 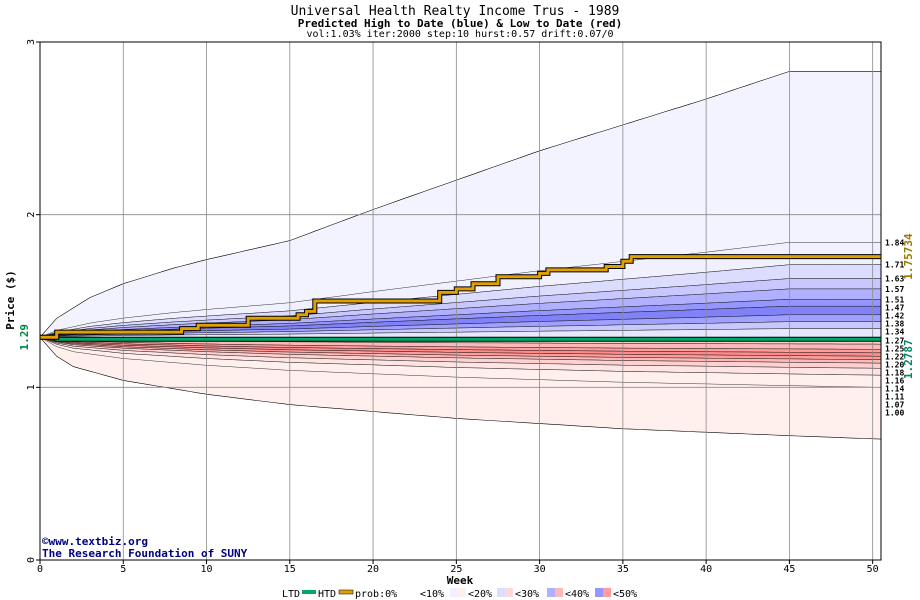 What do you see at coordinates (456, 569) in the screenshot?
I see `x-tick-label-25: 25` at bounding box center [456, 569].